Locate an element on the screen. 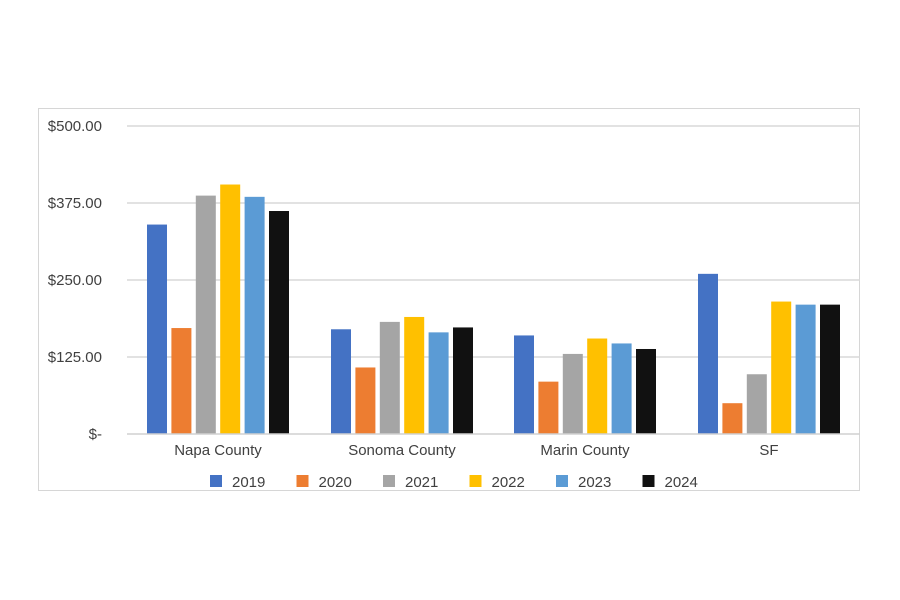 The width and height of the screenshot is (900, 600). legend-swatch-2021 is located at coordinates (389, 481).